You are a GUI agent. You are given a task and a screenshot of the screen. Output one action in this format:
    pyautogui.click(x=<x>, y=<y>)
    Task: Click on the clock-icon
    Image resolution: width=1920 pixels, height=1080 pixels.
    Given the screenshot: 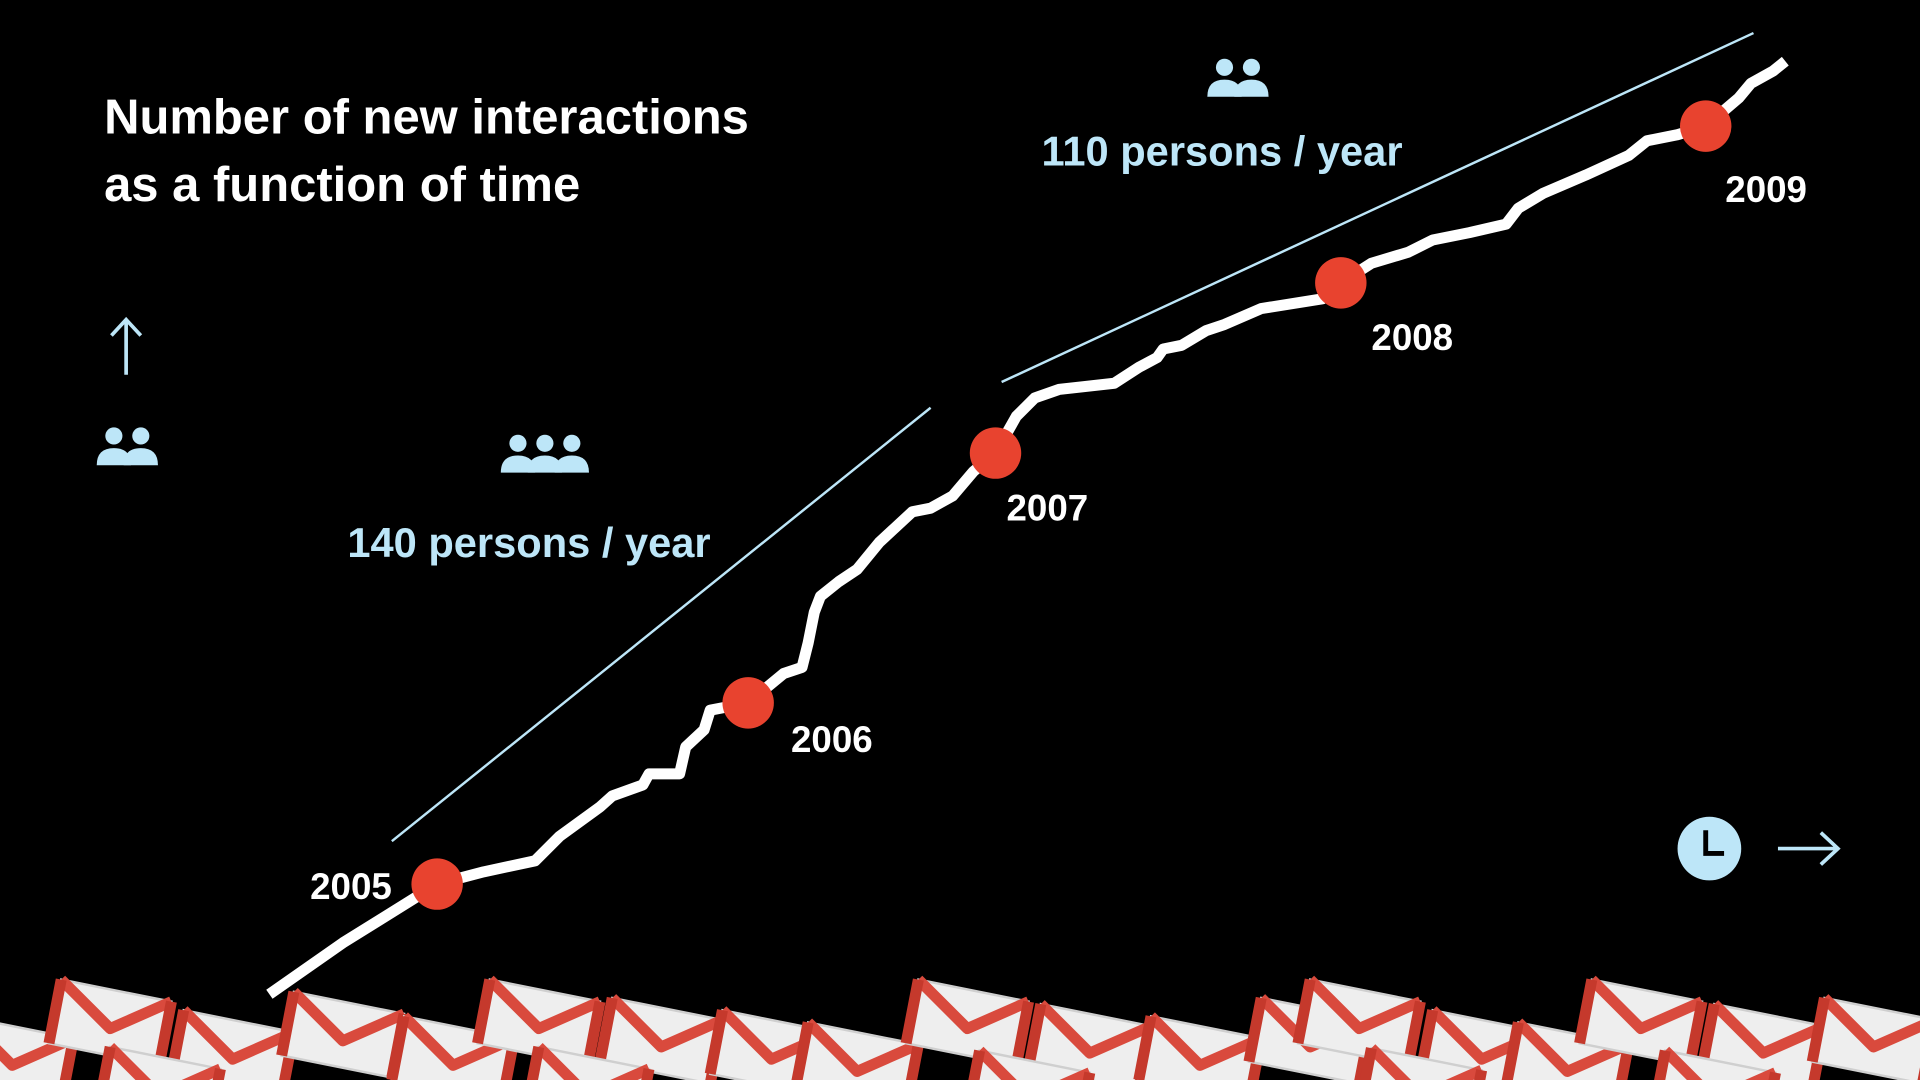 What is the action you would take?
    pyautogui.click(x=1709, y=848)
    